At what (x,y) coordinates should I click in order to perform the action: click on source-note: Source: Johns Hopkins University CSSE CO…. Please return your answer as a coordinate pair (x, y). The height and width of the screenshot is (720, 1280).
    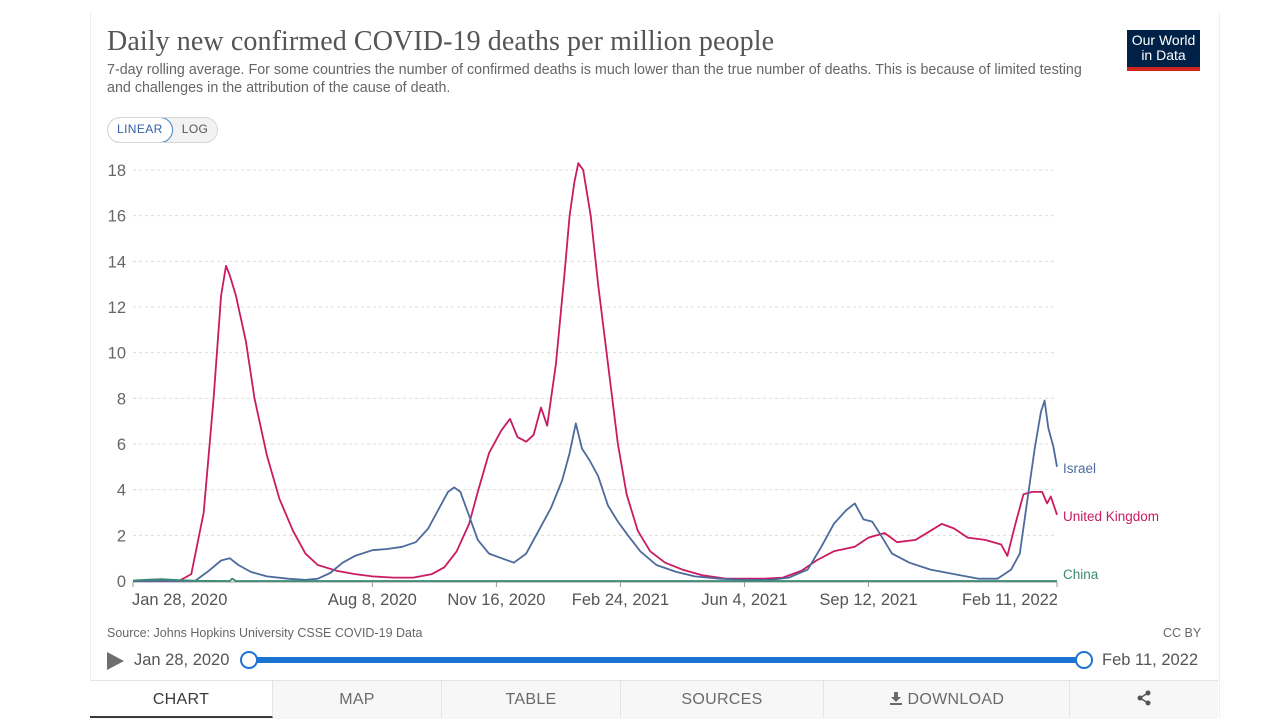
    Looking at the image, I should click on (265, 633).